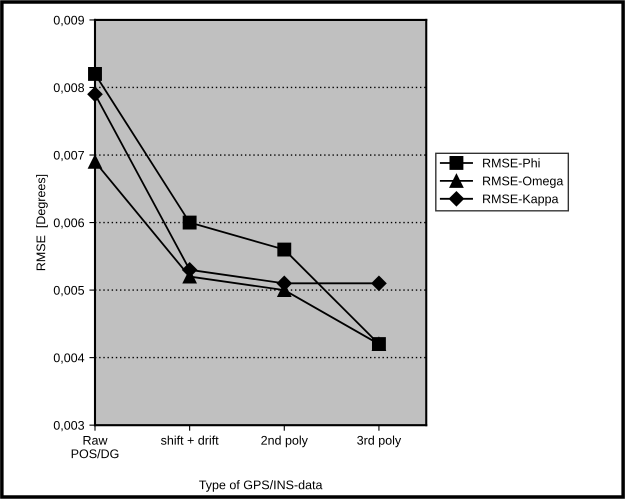  I want to click on y-tick-label: 0,005, so click(69, 291).